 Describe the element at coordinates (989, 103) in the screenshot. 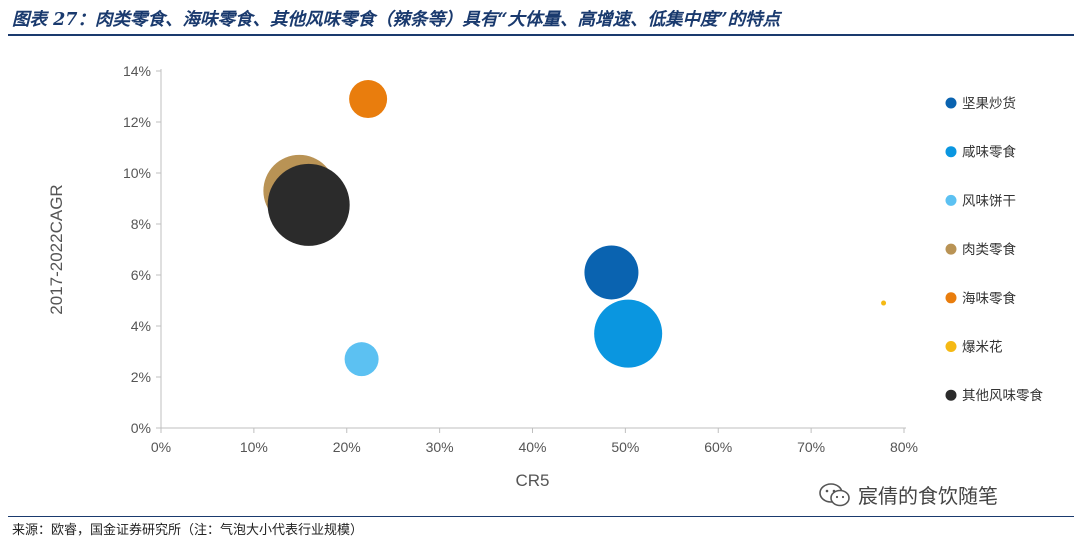

I see `legend-label: 坚果炒货` at that location.